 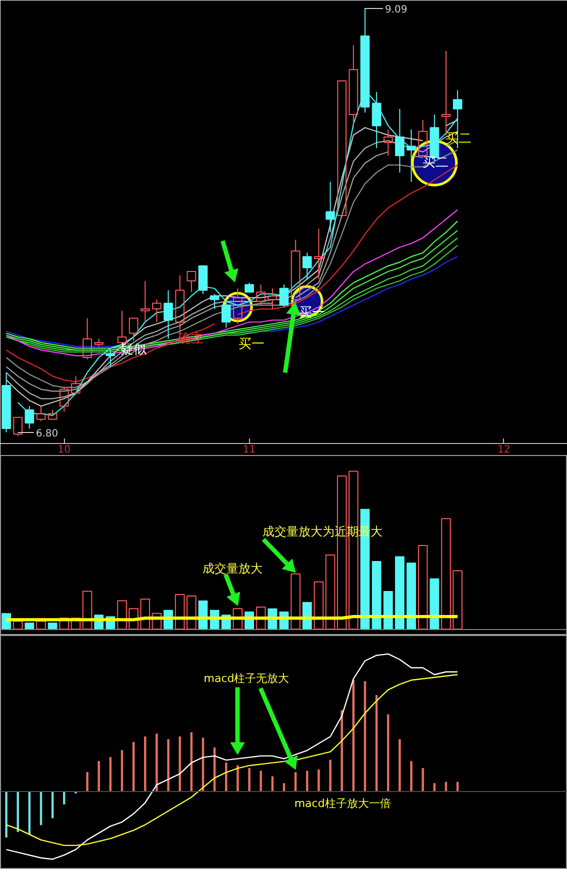 What do you see at coordinates (435, 163) in the screenshot?
I see `annotation: 买二` at bounding box center [435, 163].